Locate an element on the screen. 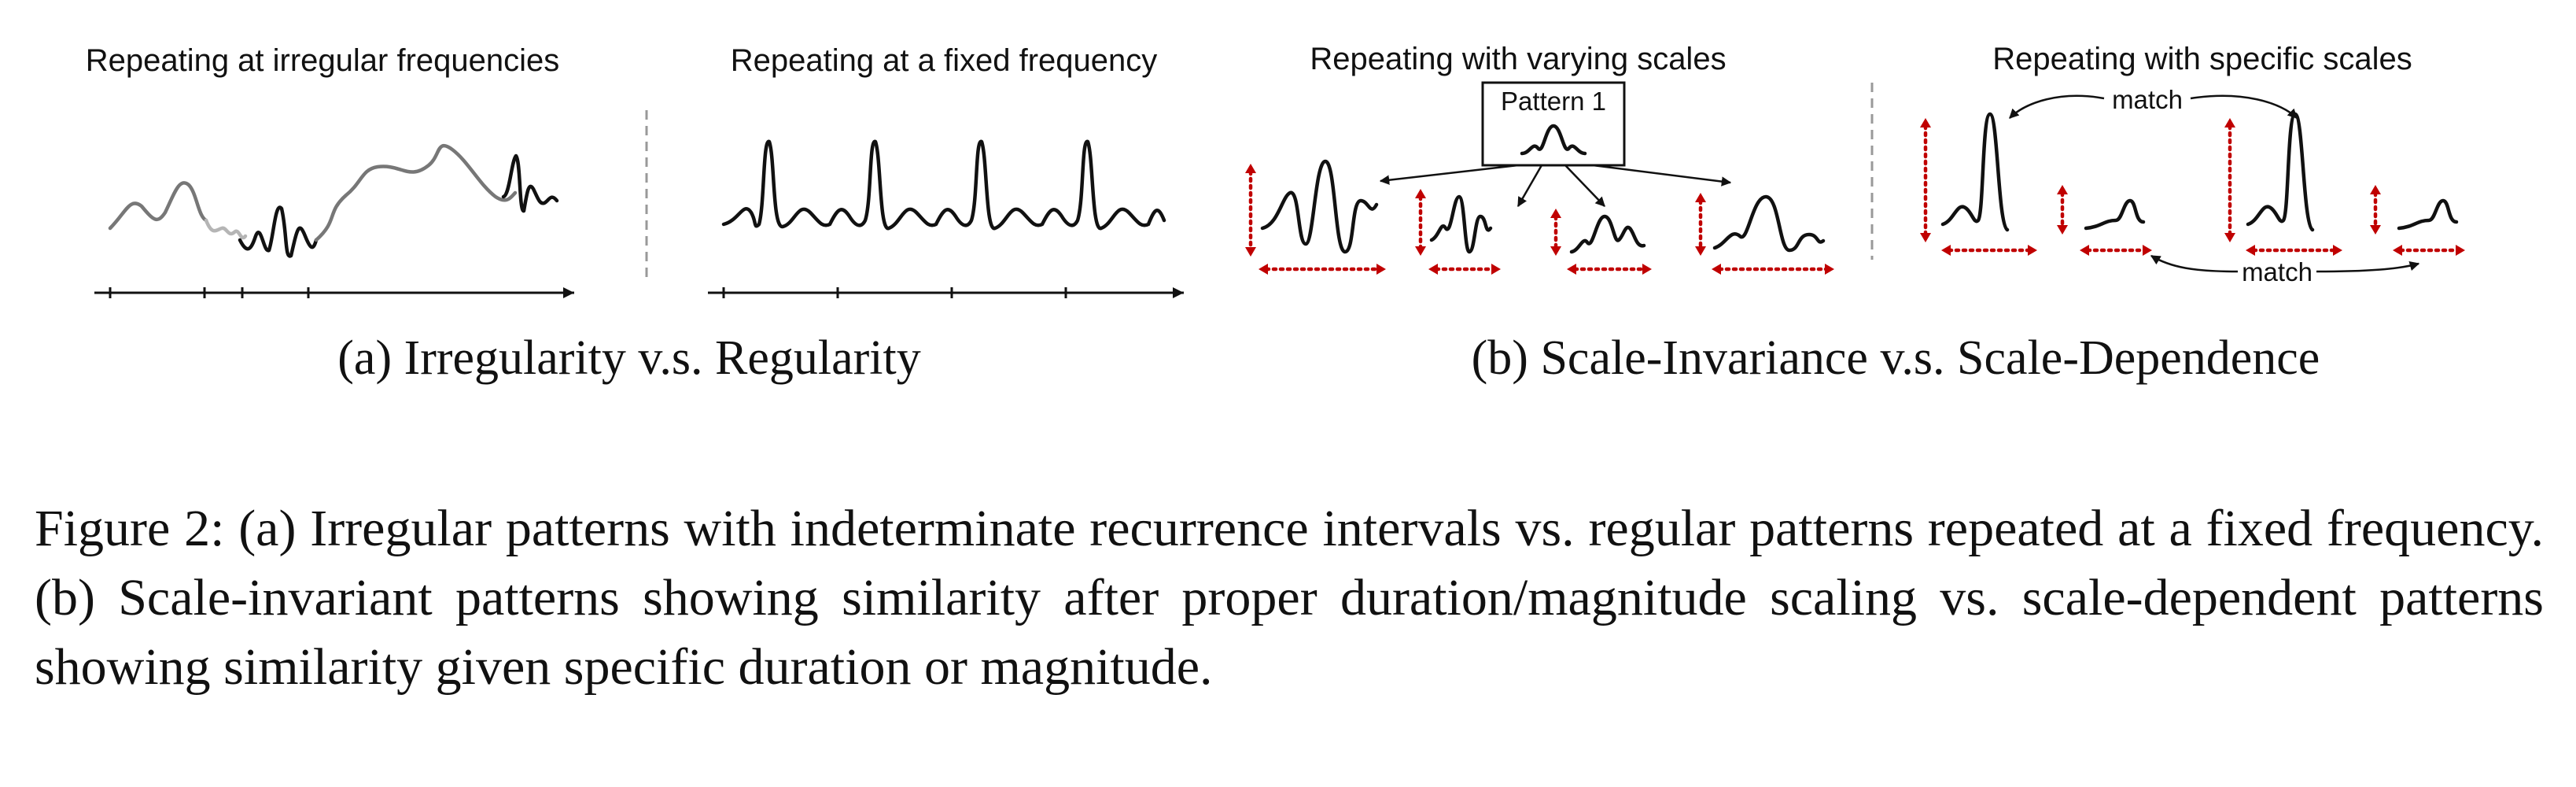 The width and height of the screenshot is (2576, 787). panel-b-left-title: Repeating with varying scales is located at coordinates (1518, 59).